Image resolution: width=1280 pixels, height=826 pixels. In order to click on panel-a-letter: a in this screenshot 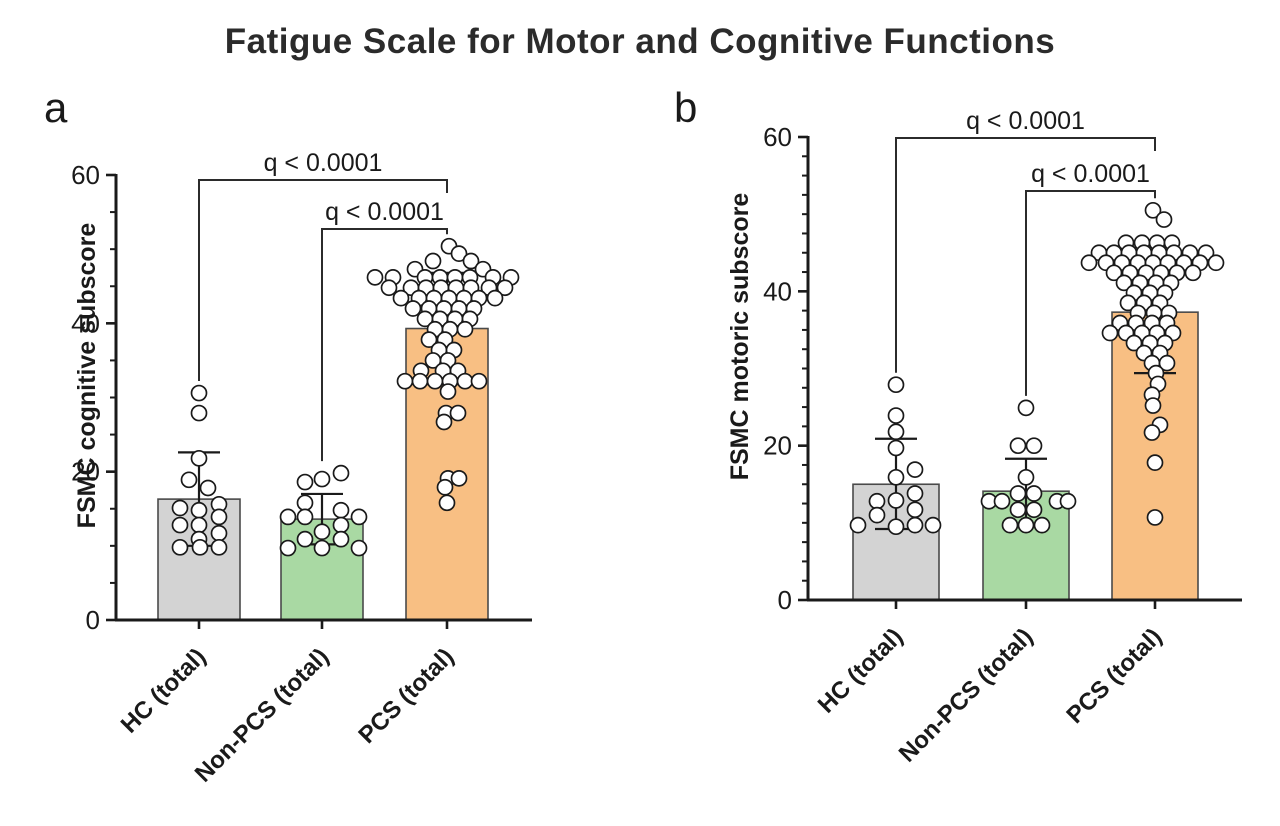, I will do `click(56, 107)`.